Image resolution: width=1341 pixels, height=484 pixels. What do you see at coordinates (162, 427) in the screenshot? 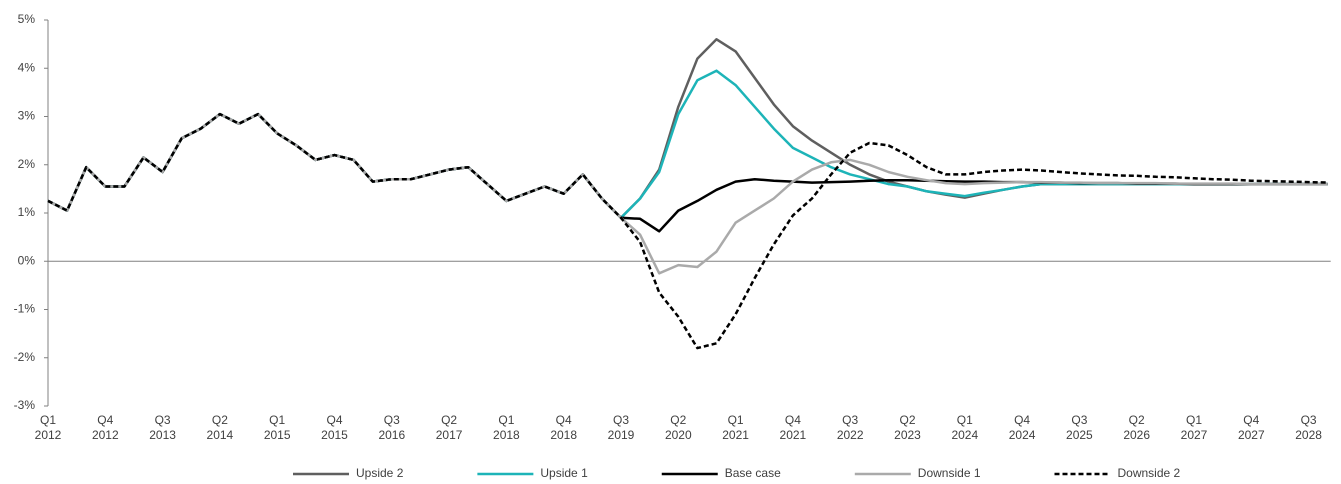
I see `x-tick-label: Q3 2013` at bounding box center [162, 427].